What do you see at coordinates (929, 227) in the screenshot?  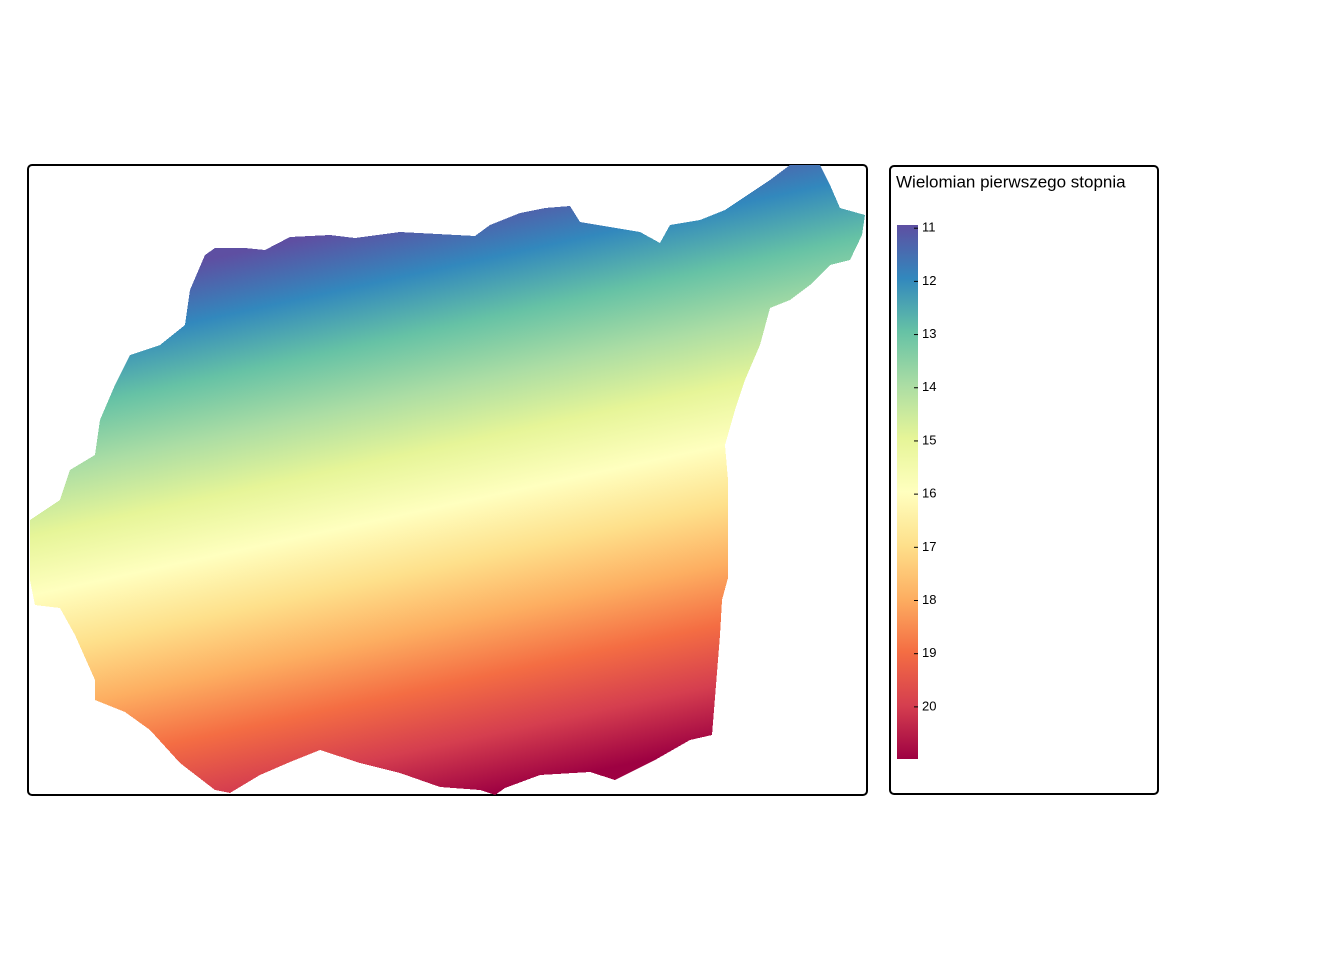 I see `tick-label: 11` at bounding box center [929, 227].